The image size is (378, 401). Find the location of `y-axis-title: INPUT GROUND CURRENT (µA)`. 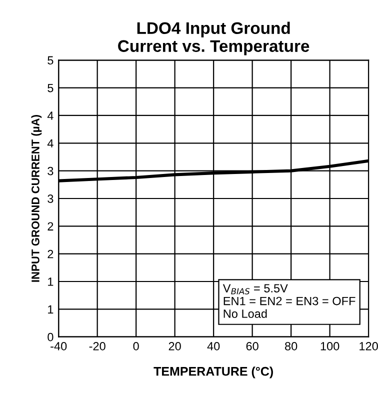

y-axis-title: INPUT GROUND CURRENT (µA) is located at coordinates (36, 198).